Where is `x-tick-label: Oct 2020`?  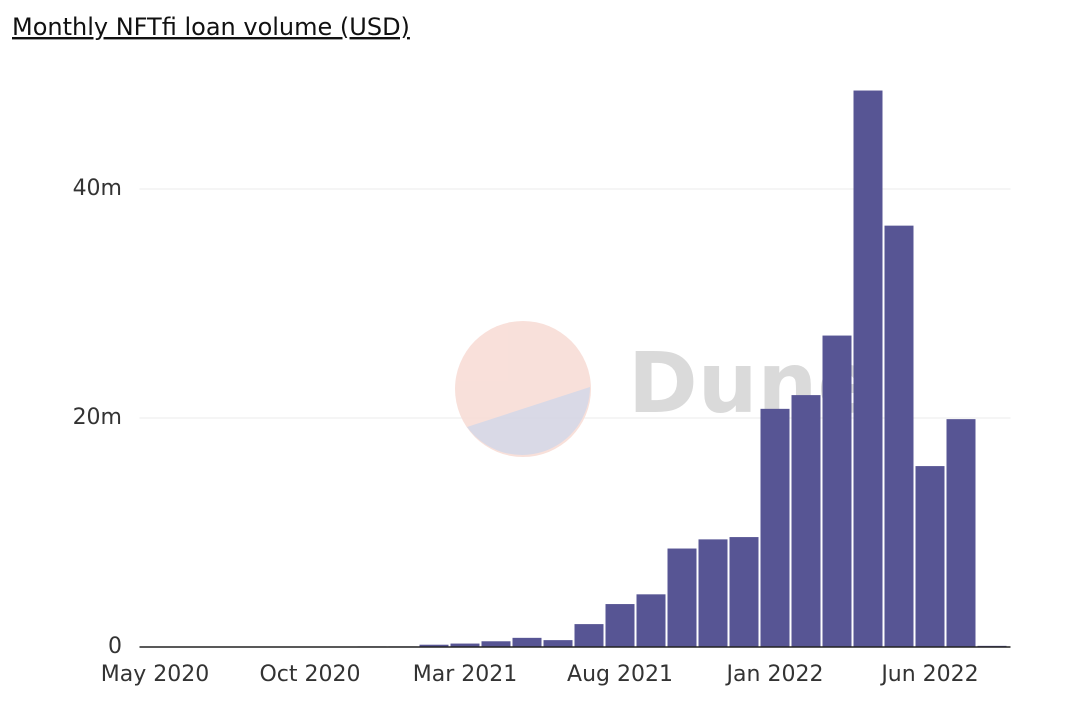
x-tick-label: Oct 2020 is located at coordinates (309, 674).